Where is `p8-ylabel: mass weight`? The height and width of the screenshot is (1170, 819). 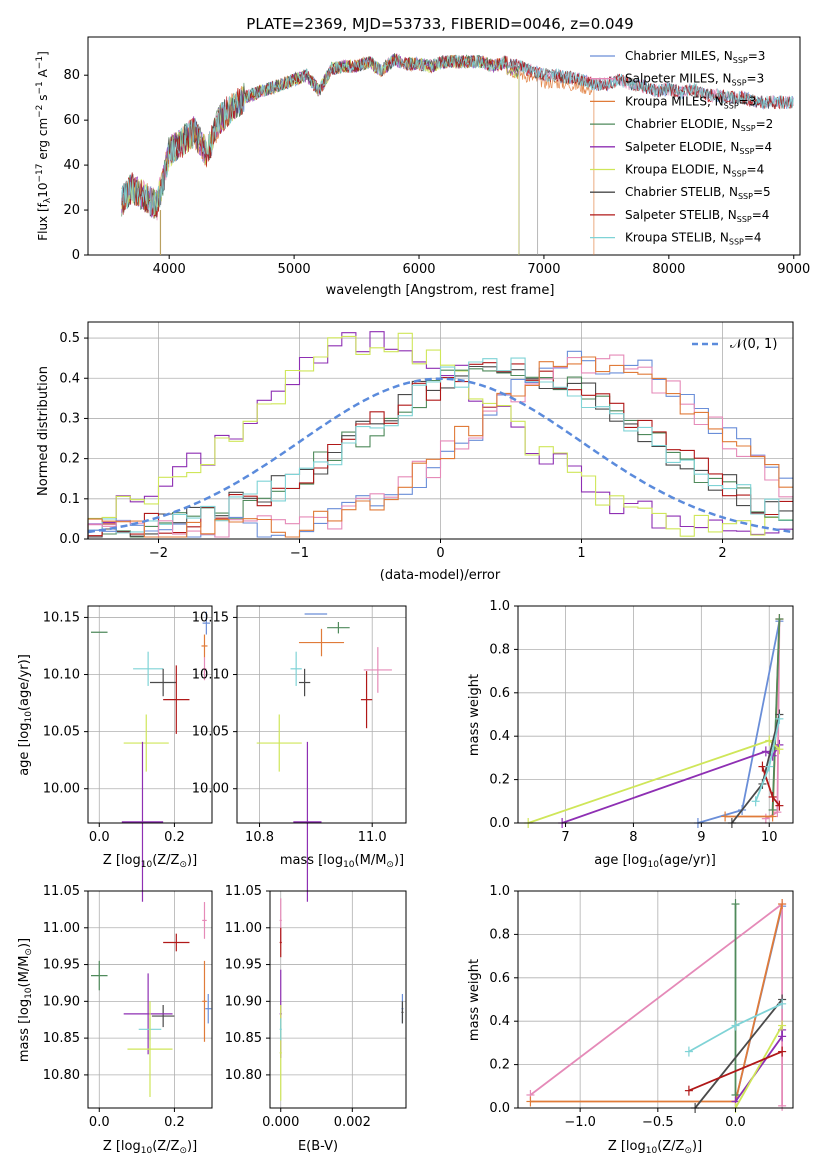
p8-ylabel: mass weight is located at coordinates (474, 1000).